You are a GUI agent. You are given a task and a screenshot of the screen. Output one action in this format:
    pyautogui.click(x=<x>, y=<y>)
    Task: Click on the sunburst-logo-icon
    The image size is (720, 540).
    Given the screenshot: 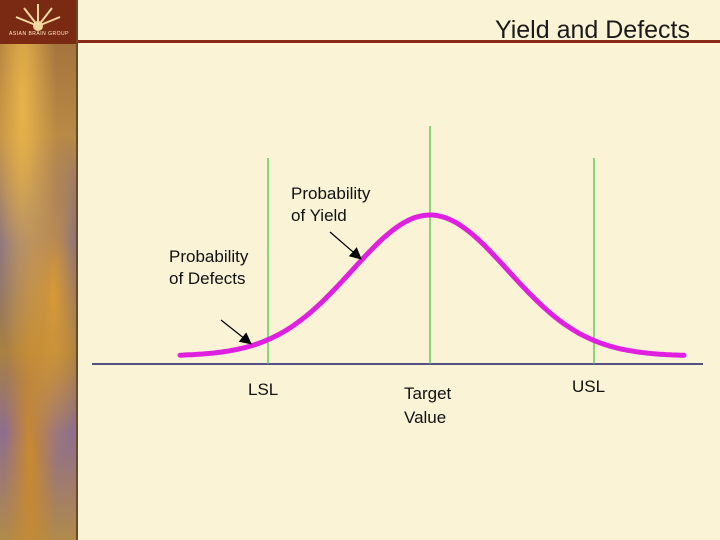 What is the action you would take?
    pyautogui.click(x=38, y=22)
    